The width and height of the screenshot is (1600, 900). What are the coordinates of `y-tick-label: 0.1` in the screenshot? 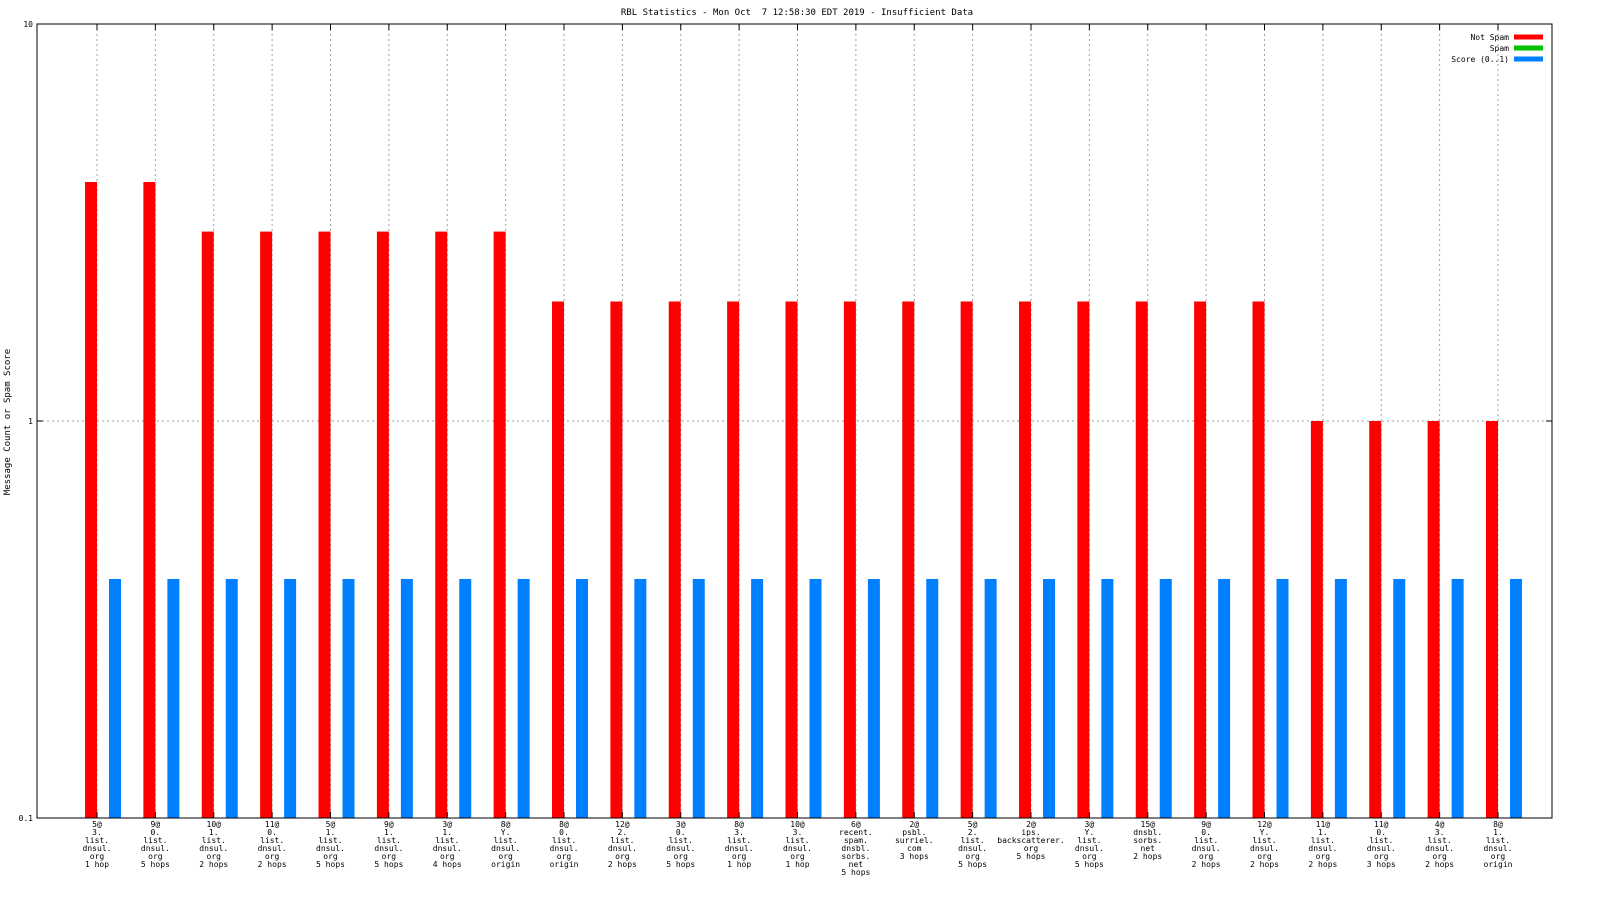 It's located at (26, 818).